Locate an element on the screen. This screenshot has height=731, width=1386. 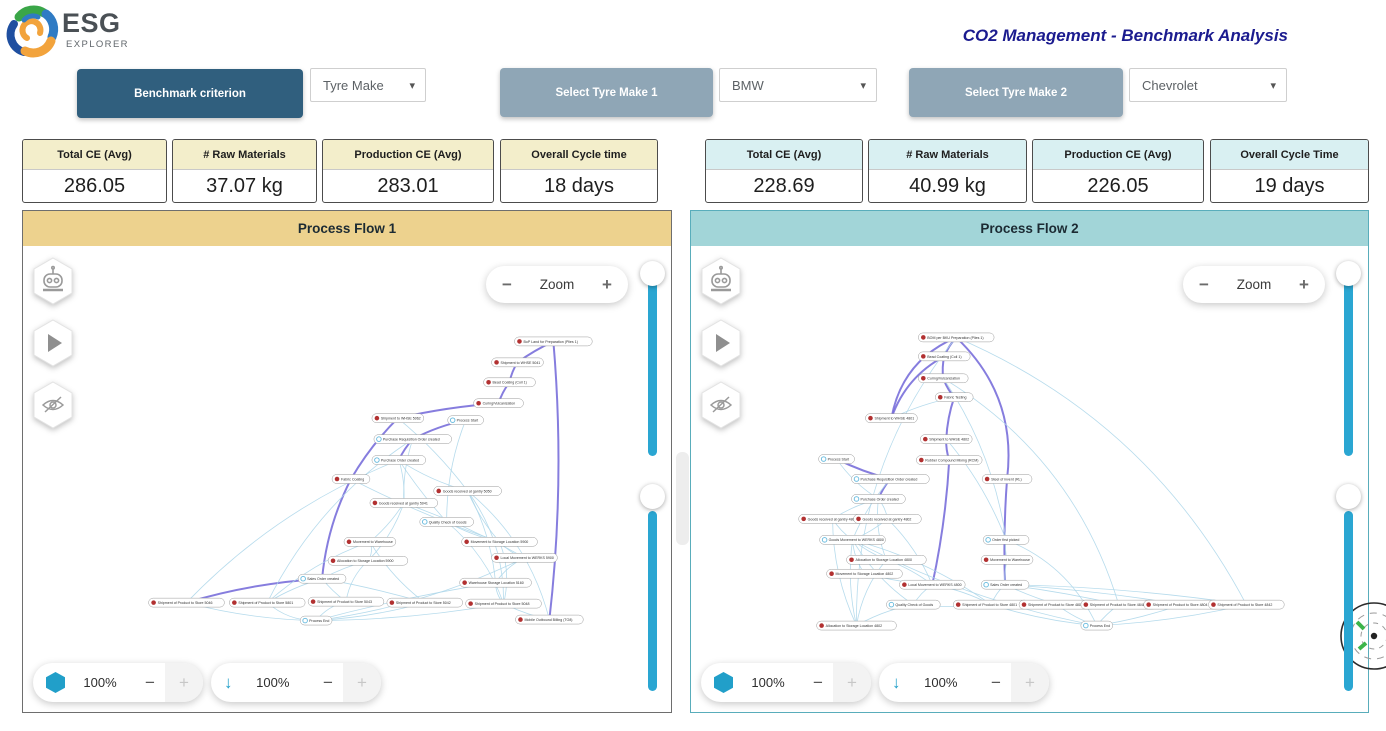
flow-node: Shipment of Product to Store 5046 is located at coordinates (186, 602).